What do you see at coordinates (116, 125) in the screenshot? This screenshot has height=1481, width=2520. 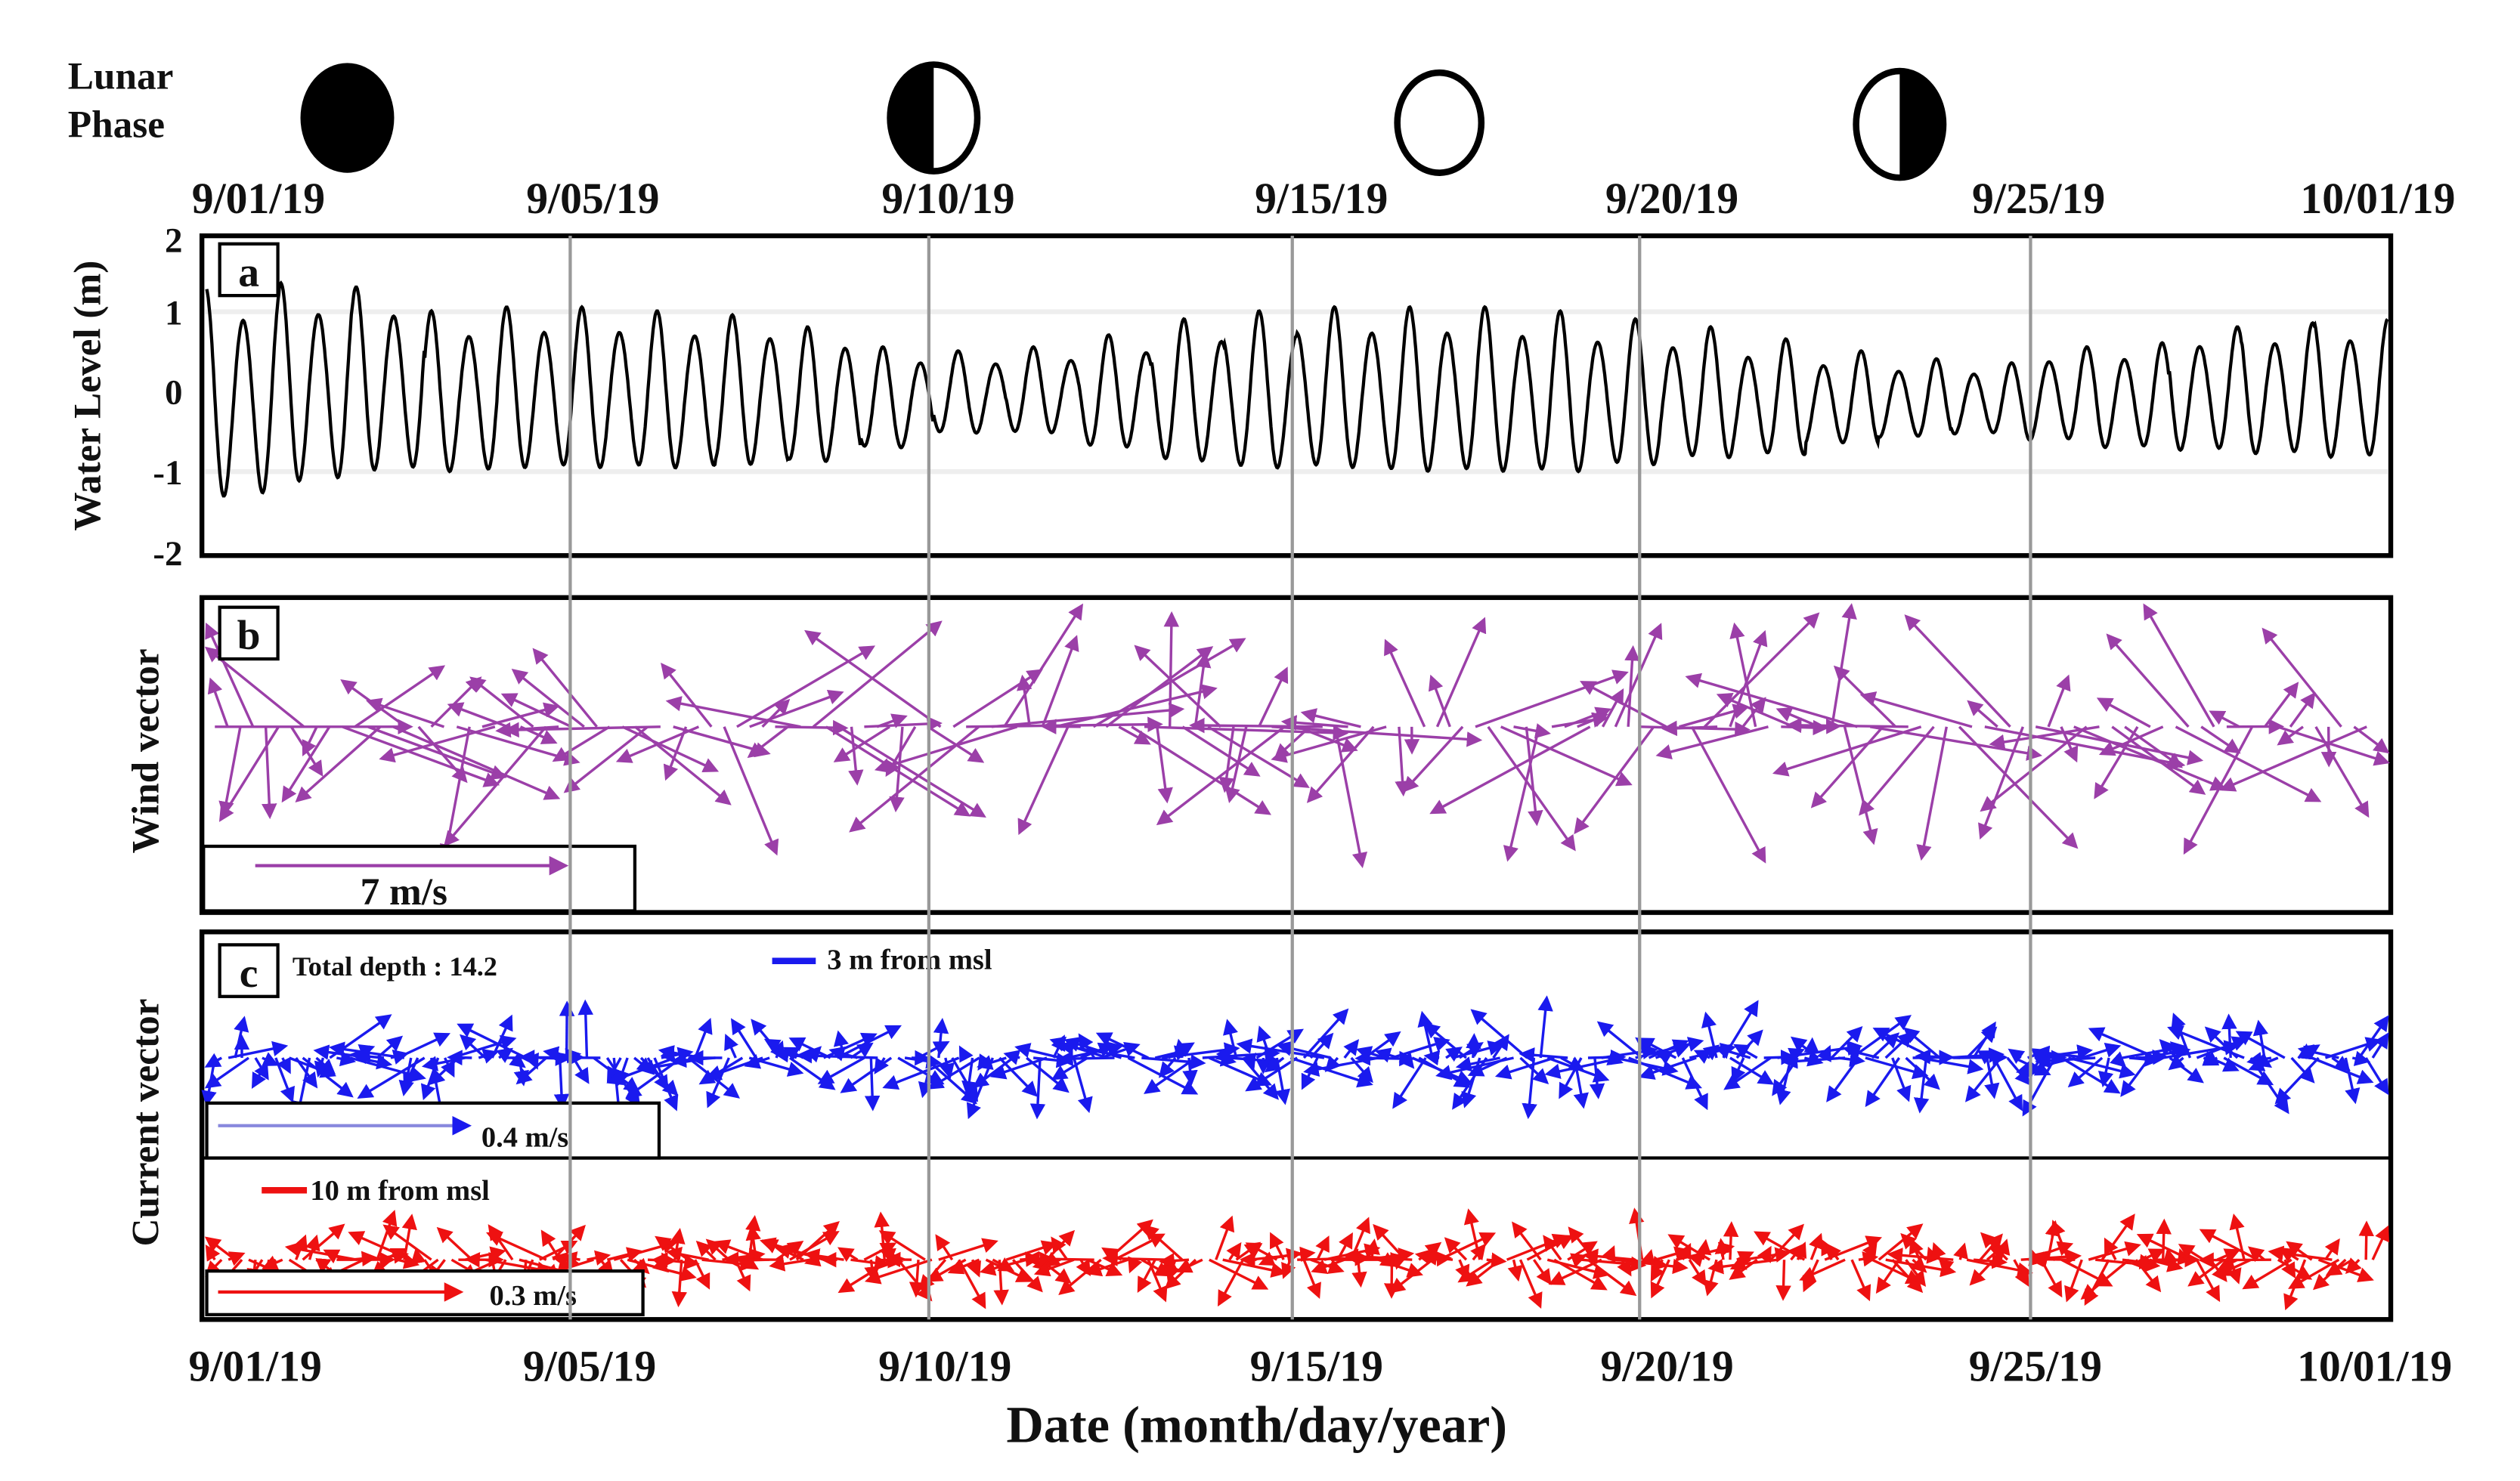 I see `lunar-label-2: Phase` at bounding box center [116, 125].